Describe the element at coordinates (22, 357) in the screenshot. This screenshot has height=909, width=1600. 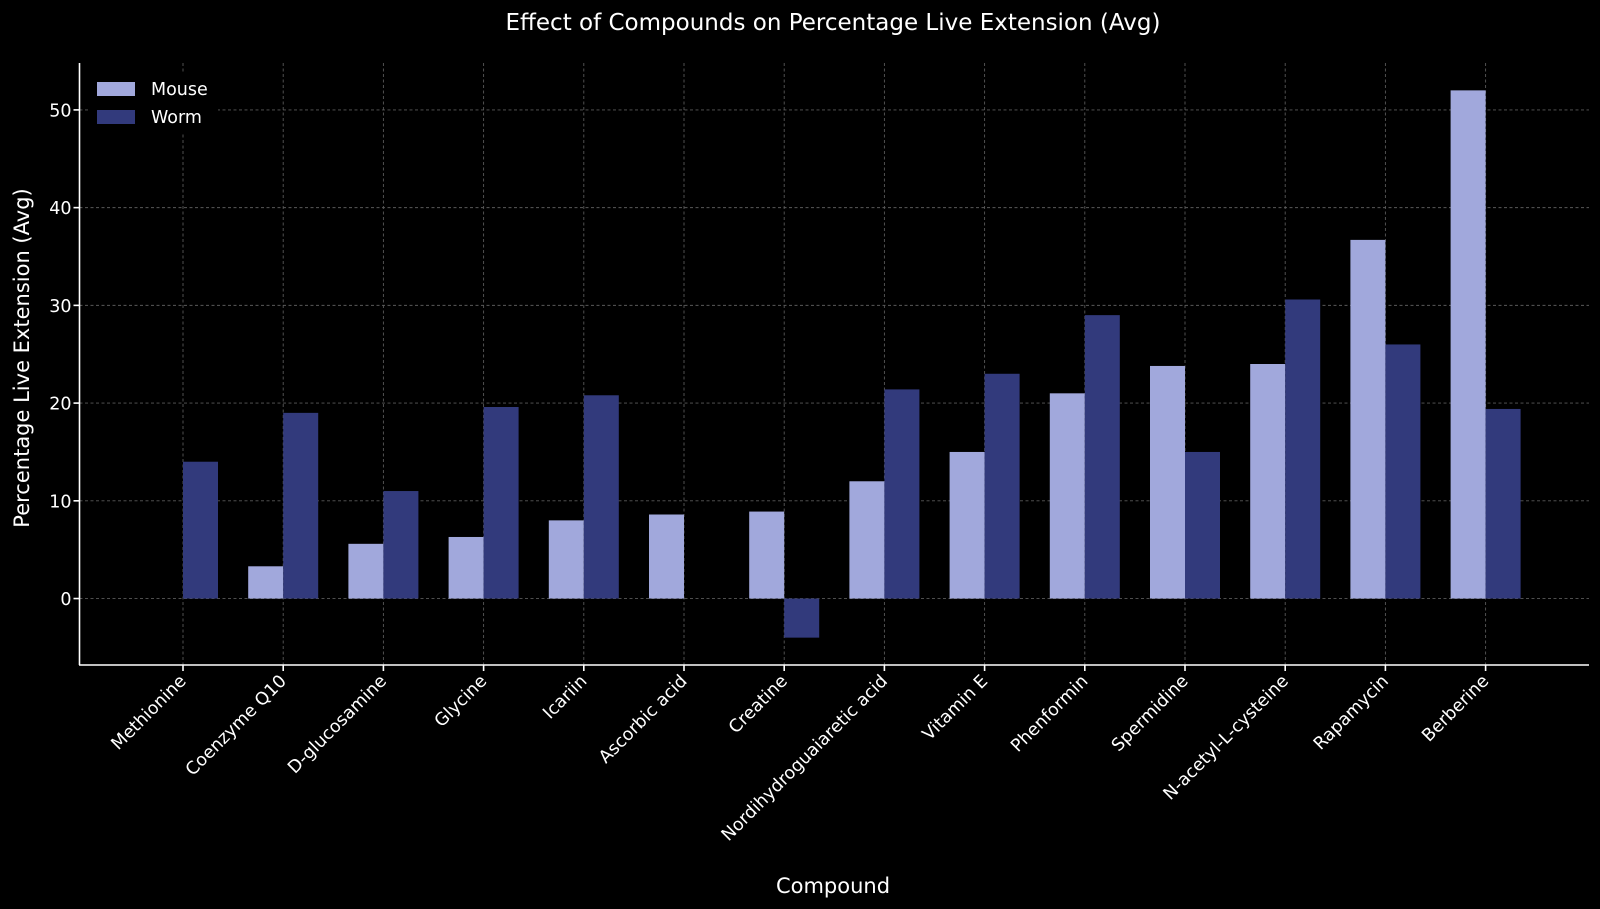
I see `y-axis-label: Percentage Live Extension (Avg)` at that location.